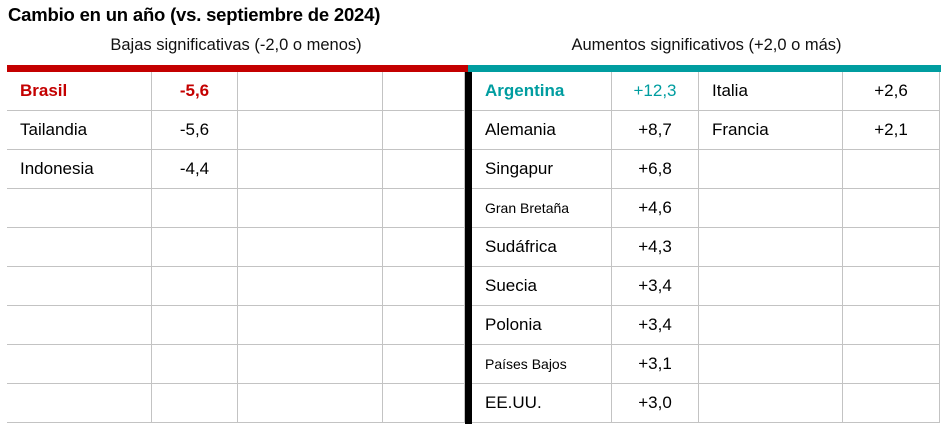 This screenshot has width=941, height=424. I want to click on left-section-subtitle: Bajas significativas (-2,0 o menos), so click(236, 45).